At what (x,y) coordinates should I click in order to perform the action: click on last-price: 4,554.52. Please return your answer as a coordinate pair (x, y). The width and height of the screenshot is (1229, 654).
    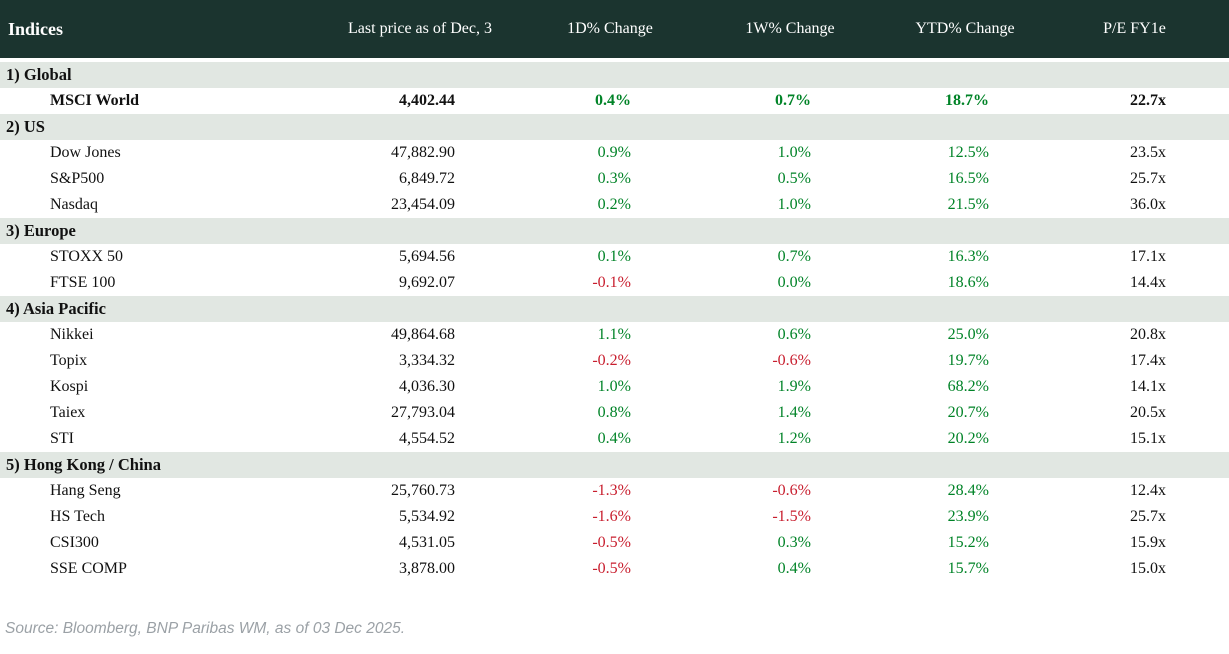
    Looking at the image, I should click on (427, 438).